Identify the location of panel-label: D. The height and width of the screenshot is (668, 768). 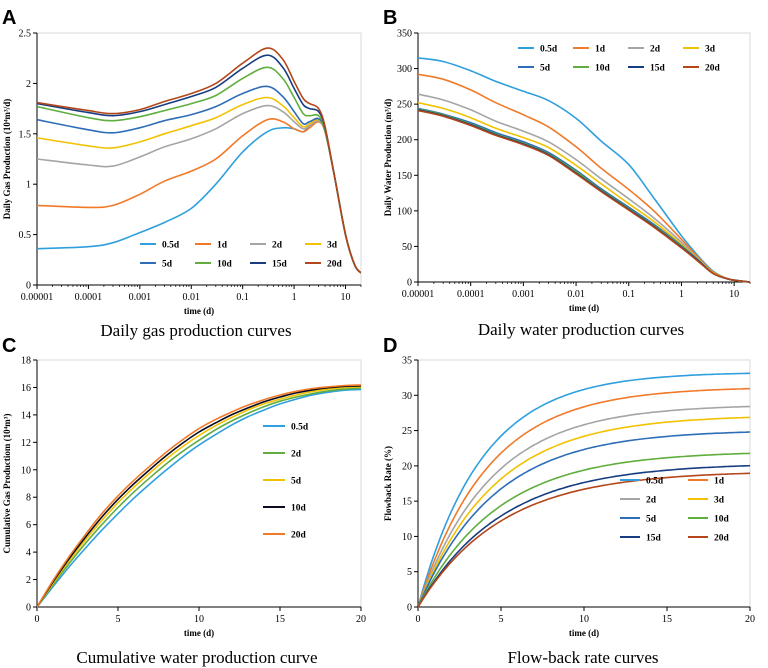
(390, 346).